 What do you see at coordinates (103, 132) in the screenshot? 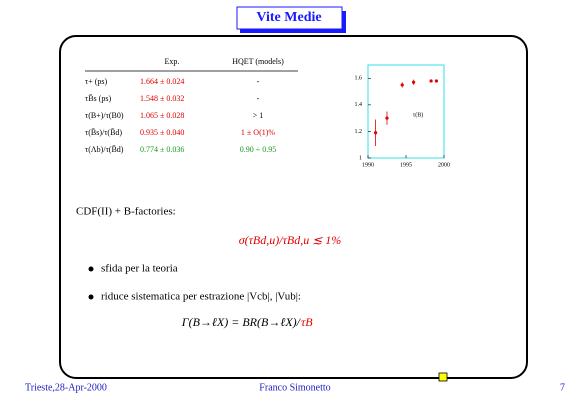
I see `row-label: τ(B̄s)/τ(B̄d)` at bounding box center [103, 132].